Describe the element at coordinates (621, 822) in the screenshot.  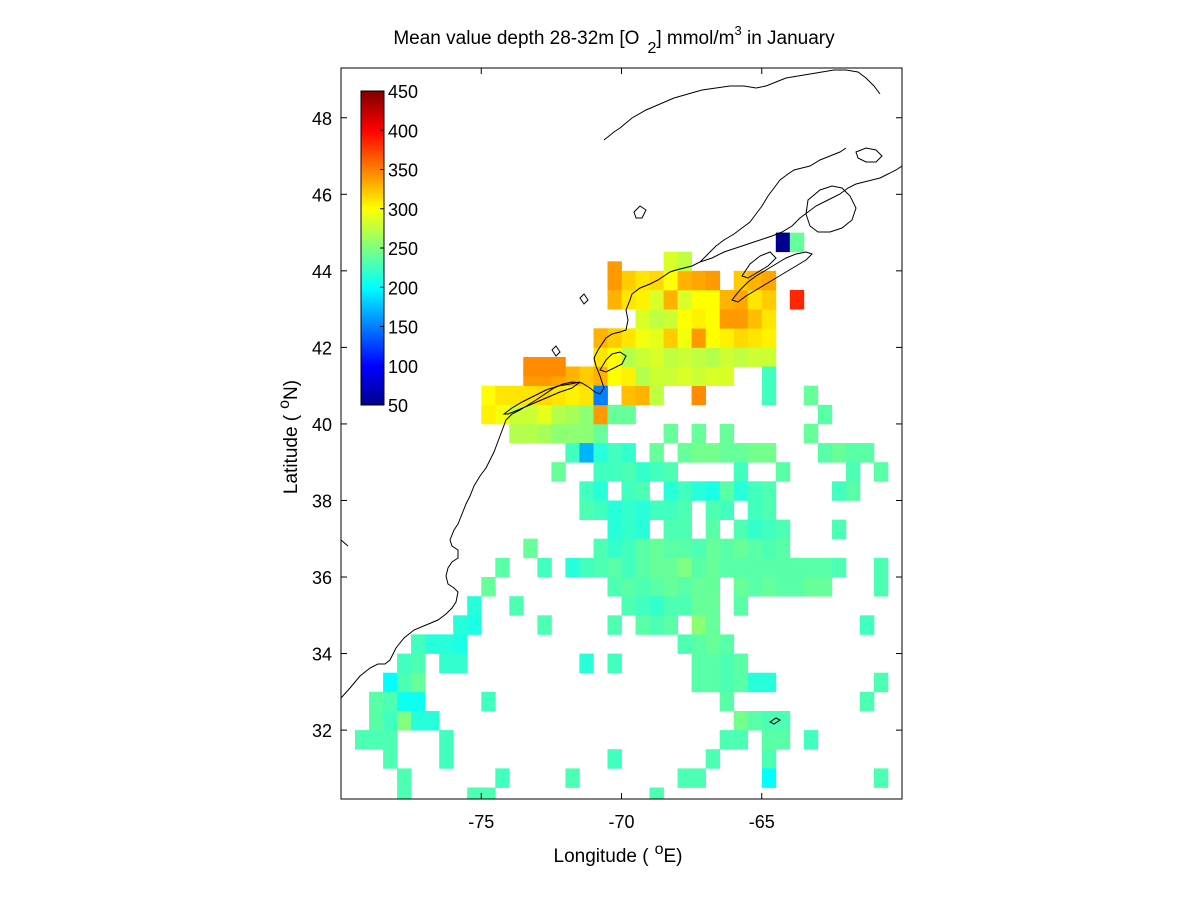
I see `x-tick-label: -70` at that location.